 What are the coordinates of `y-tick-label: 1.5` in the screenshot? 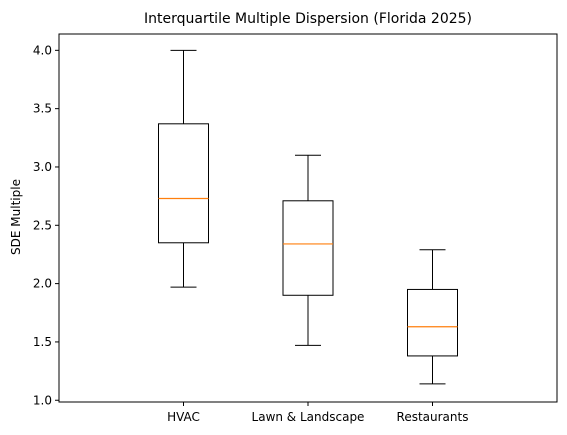 It's located at (42, 342).